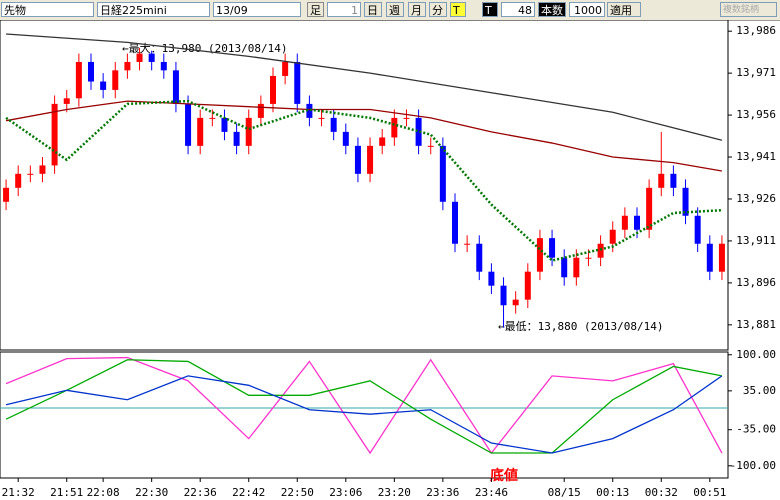 The image size is (780, 500). What do you see at coordinates (417, 9) in the screenshot?
I see `month-button: 月` at bounding box center [417, 9].